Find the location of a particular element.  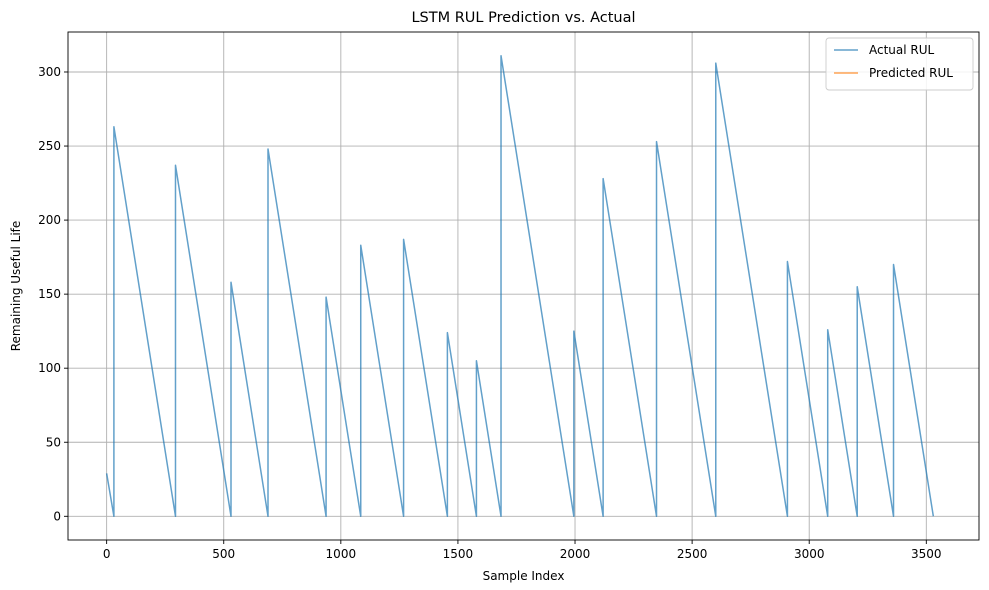

legend: Actual RUL Predicted RUL is located at coordinates (899, 64).